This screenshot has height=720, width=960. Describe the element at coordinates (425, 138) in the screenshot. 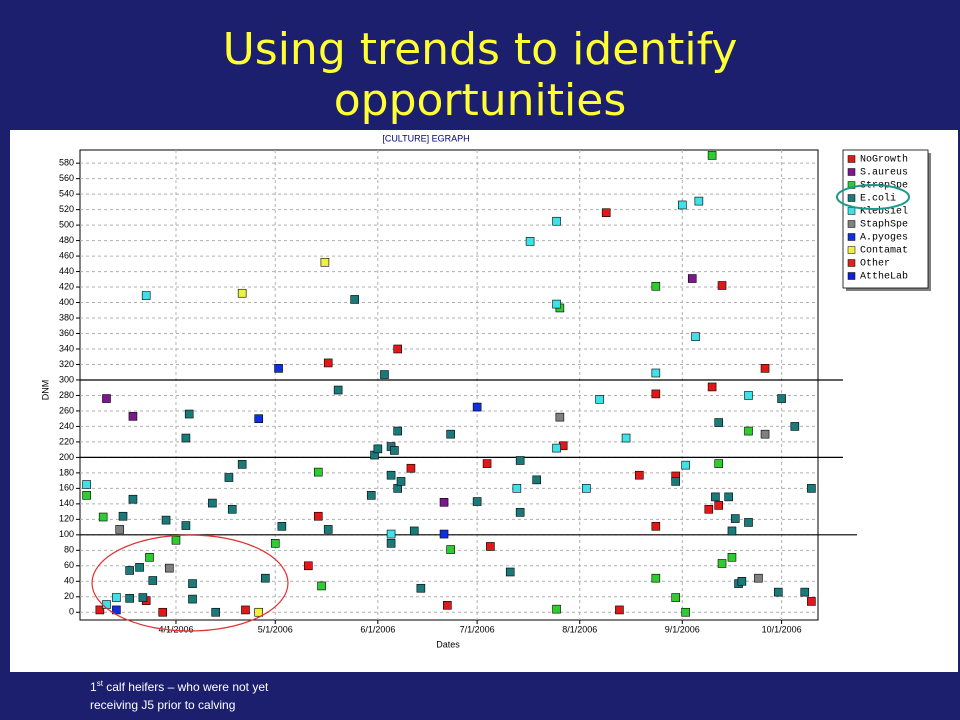

I see `chart-title: [CULTURE] EGRAPH` at that location.